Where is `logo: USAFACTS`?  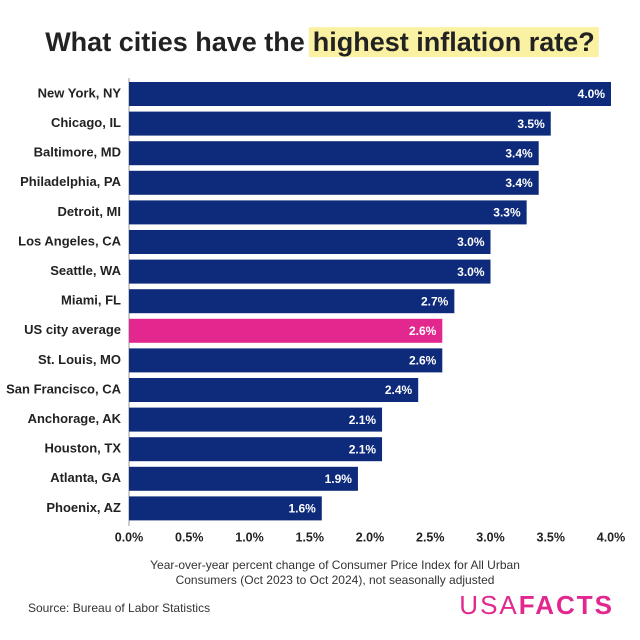 logo: USAFACTS is located at coordinates (536, 605).